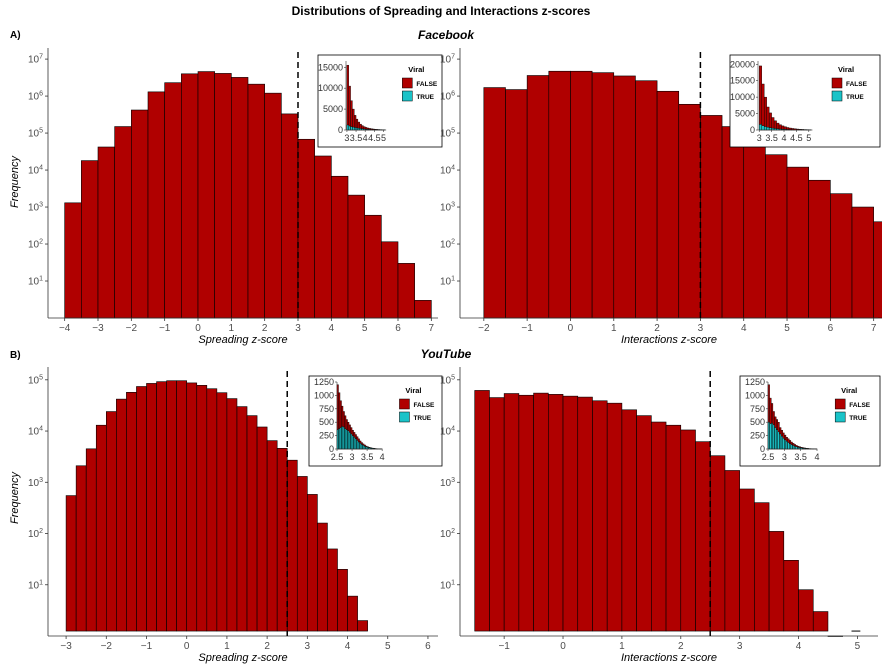 This screenshot has width=882, height=669. I want to click on x-tick-label: 3, so click(701, 328).